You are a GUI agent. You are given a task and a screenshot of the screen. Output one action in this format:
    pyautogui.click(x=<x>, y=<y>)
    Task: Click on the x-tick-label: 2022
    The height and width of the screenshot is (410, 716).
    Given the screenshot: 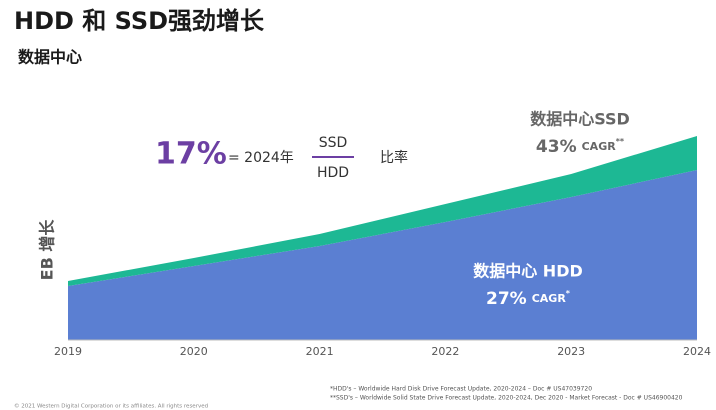 What is the action you would take?
    pyautogui.click(x=445, y=351)
    